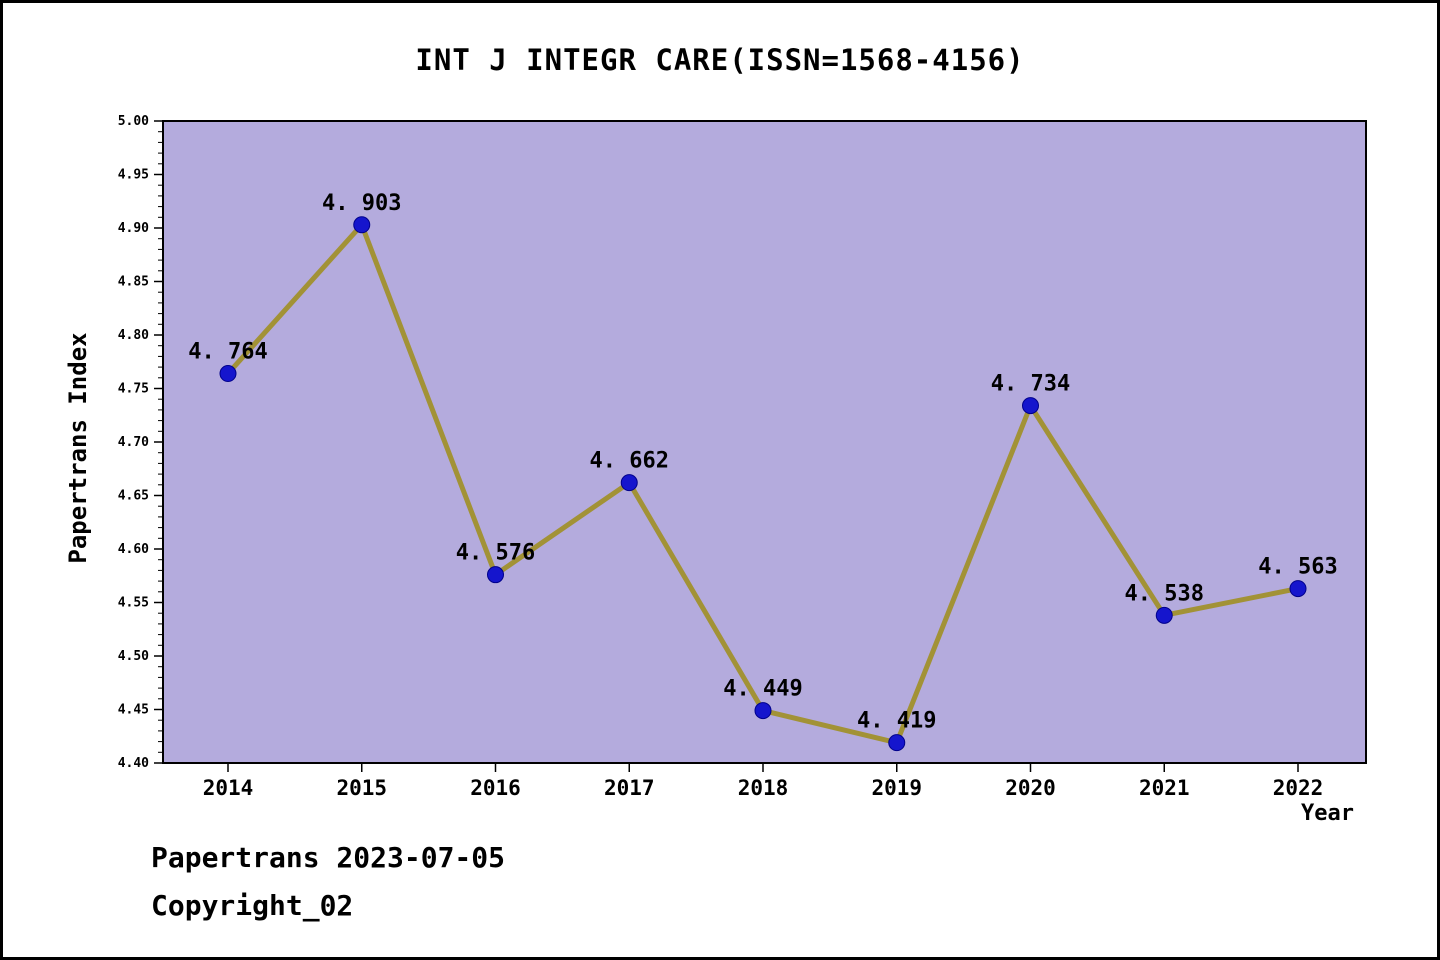  I want to click on y-tick-label: 4.85, so click(133, 282).